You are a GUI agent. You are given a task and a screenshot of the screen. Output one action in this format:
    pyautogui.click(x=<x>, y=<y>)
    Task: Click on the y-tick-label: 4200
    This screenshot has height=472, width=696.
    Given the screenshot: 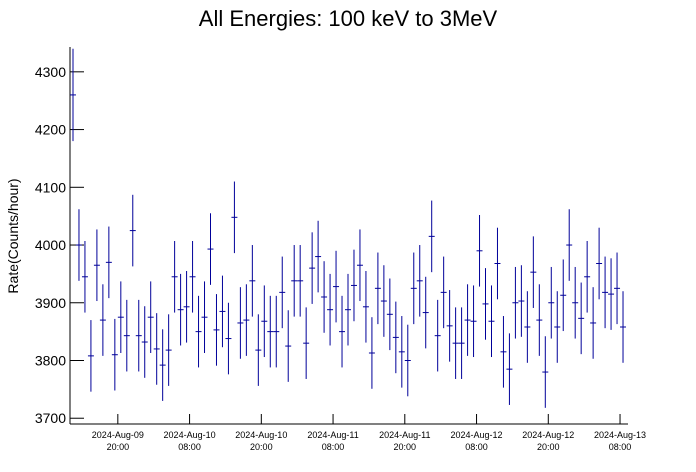 What is the action you would take?
    pyautogui.click(x=50, y=130)
    